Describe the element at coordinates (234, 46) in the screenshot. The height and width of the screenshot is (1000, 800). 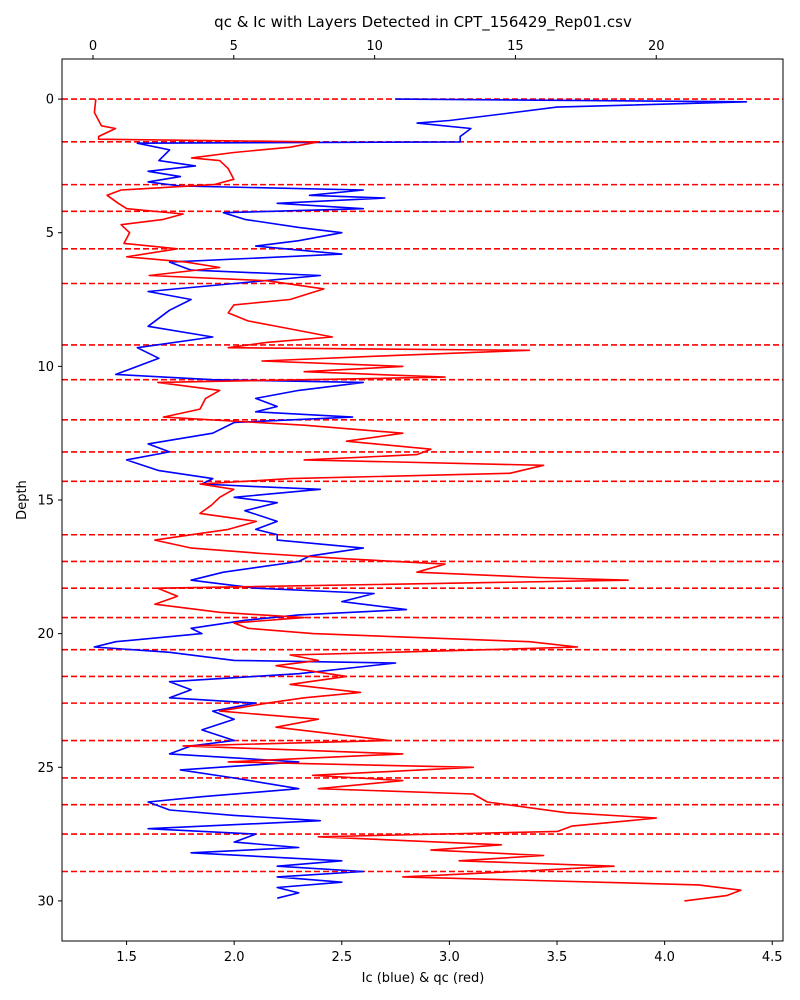
I see `x-top-tick-label: 5` at that location.